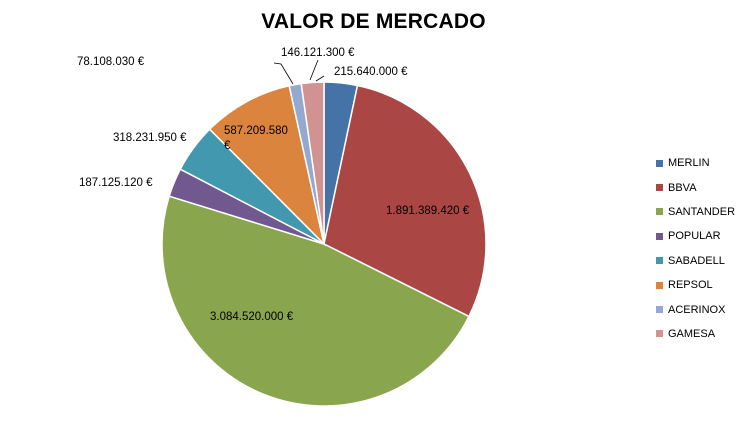  Describe the element at coordinates (252, 317) in the screenshot. I see `data-label-santander: 3.084.520.000 €` at that location.